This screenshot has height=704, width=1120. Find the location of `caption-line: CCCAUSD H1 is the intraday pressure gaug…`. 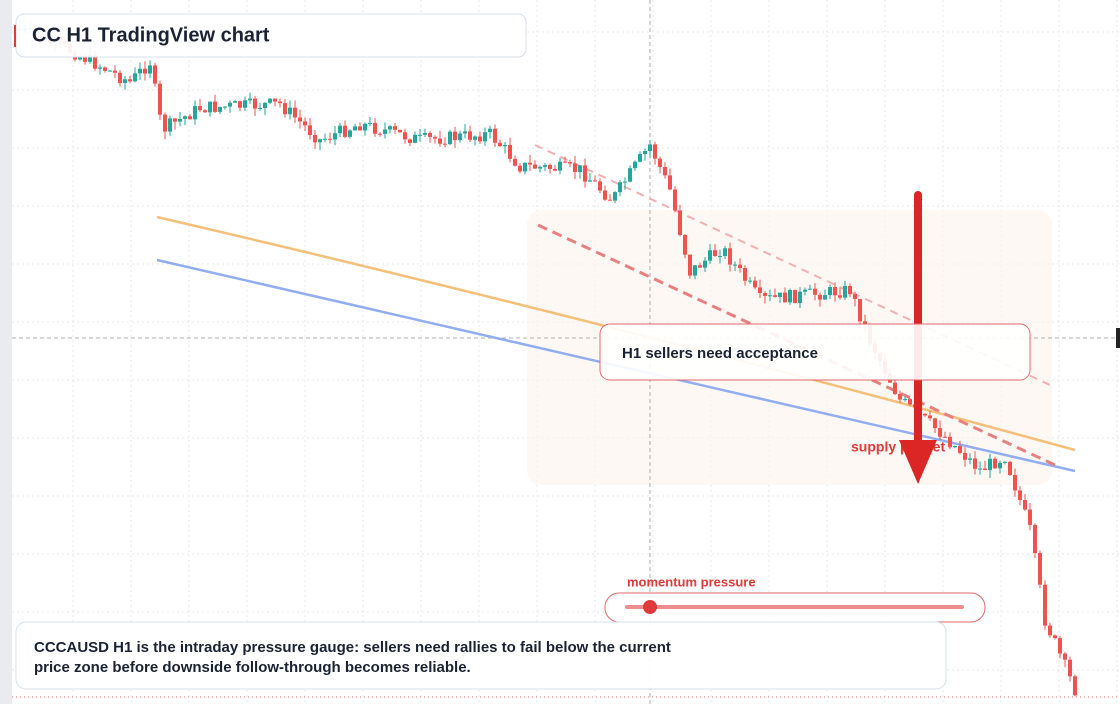

caption-line: CCCAUSD H1 is the intraday pressure gaug… is located at coordinates (352, 647).